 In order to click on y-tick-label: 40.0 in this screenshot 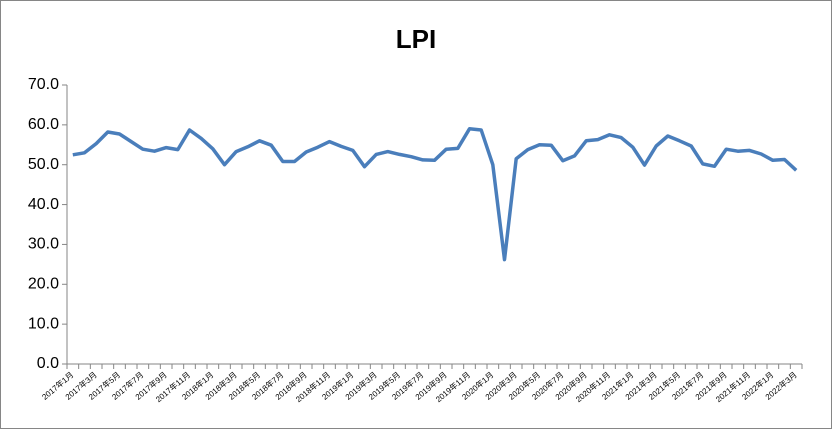, I will do `click(43, 204)`.